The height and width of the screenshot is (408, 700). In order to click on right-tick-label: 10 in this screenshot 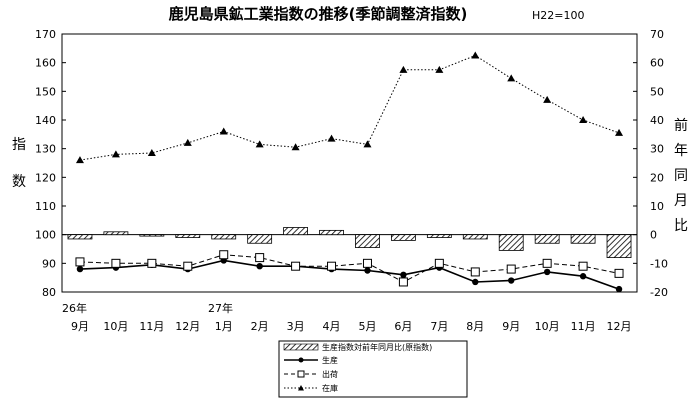, I will do `click(657, 206)`.